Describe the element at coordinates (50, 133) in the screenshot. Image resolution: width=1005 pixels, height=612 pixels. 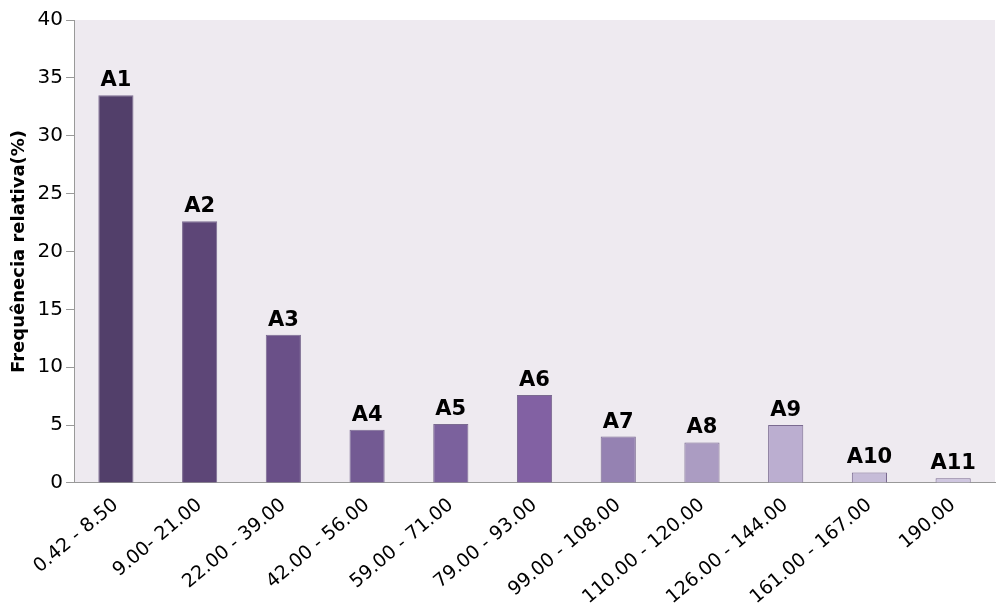
I see `y-tick-label: 30` at that location.